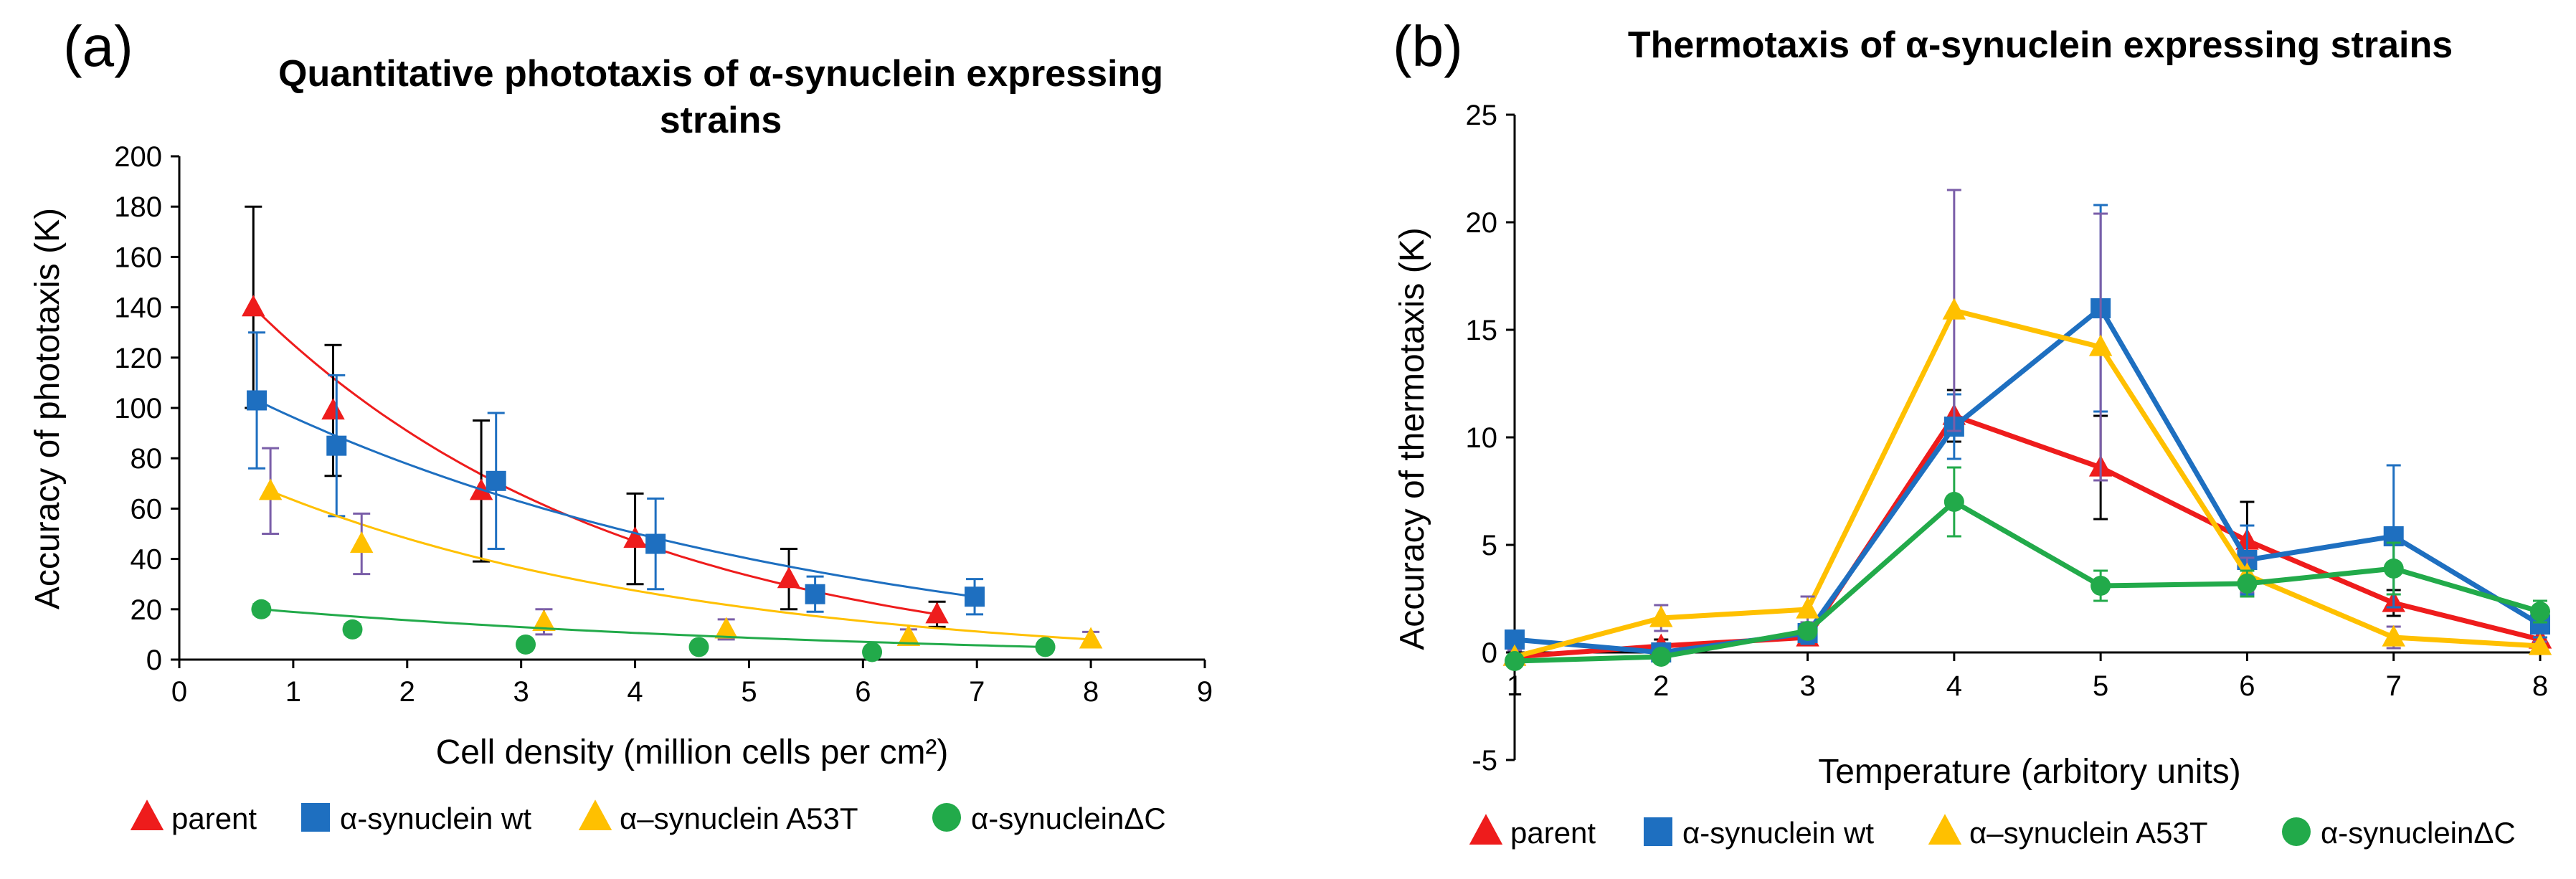 Image resolution: width=2576 pixels, height=879 pixels. Describe the element at coordinates (863, 692) in the screenshot. I see `chart-a-x-tick-label: 6` at that location.